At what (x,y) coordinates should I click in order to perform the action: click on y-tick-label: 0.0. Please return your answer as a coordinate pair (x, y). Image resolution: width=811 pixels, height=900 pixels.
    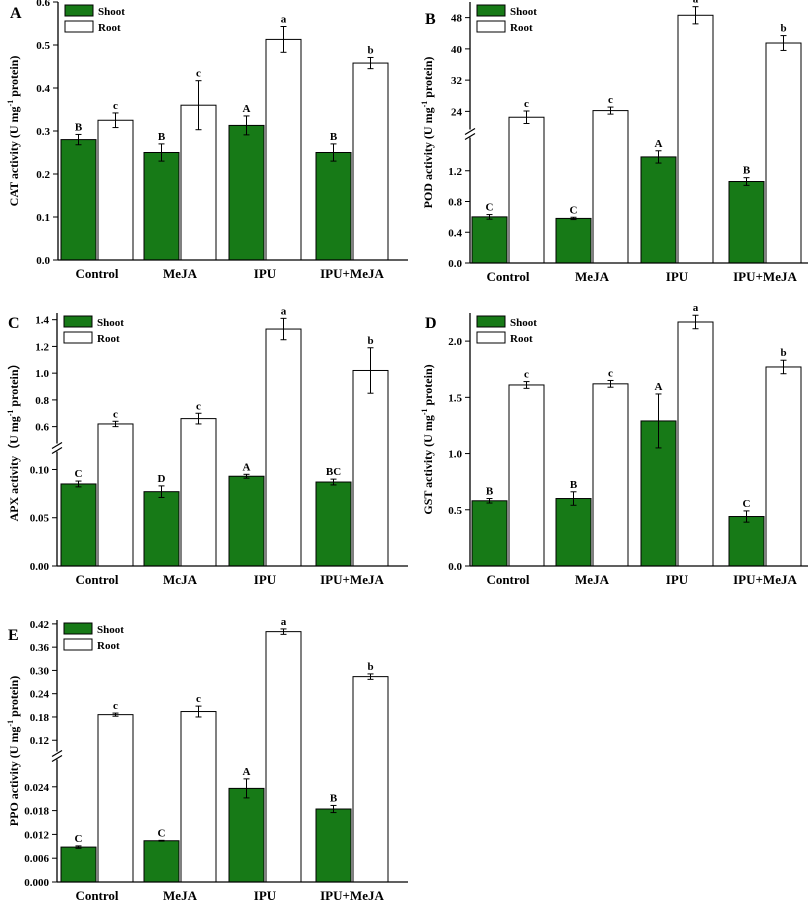
    Looking at the image, I should click on (455, 567).